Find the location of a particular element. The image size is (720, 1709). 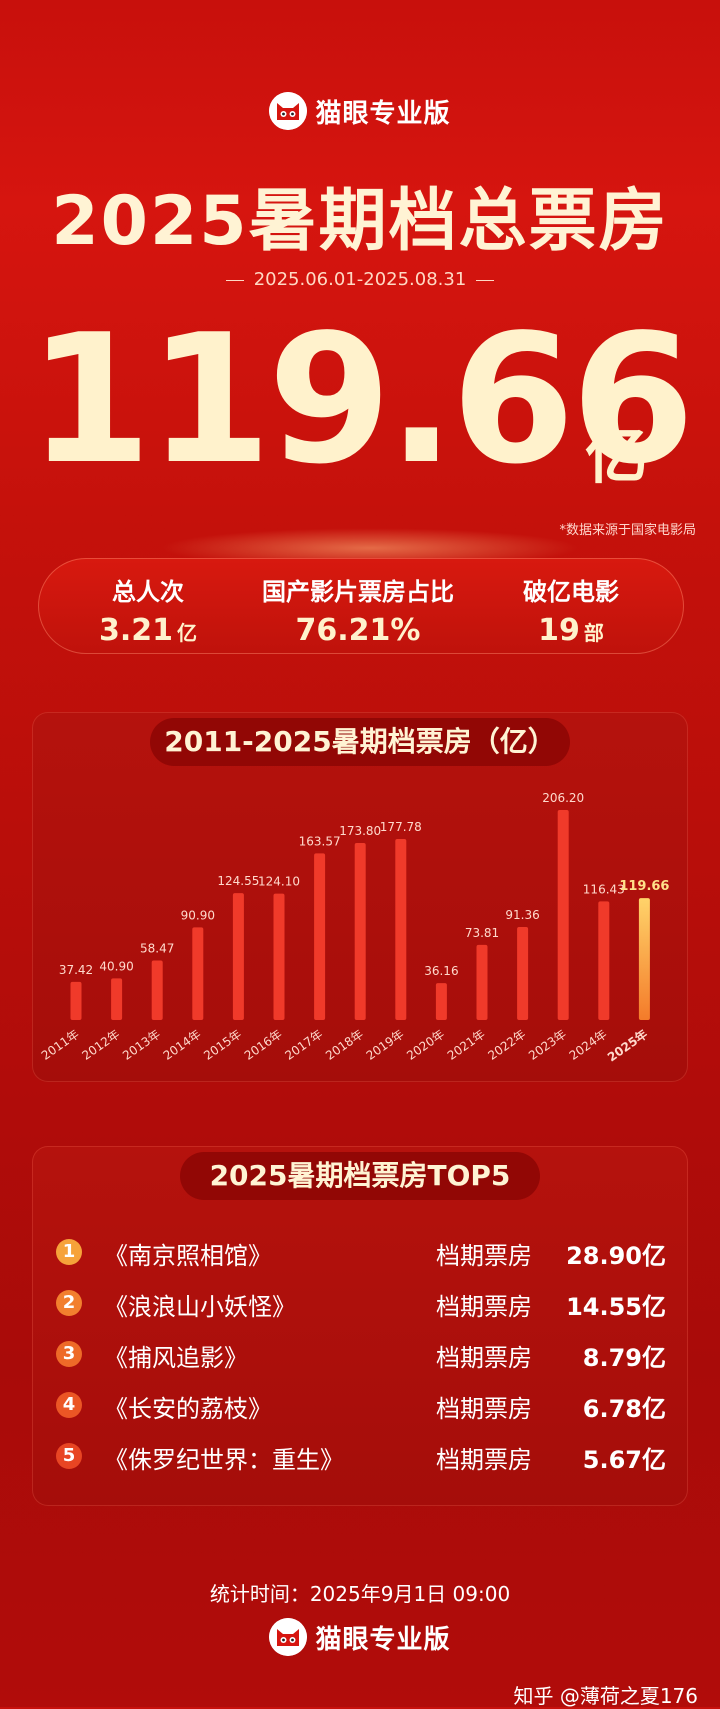

bar-value-label: 73.81 is located at coordinates (482, 933).